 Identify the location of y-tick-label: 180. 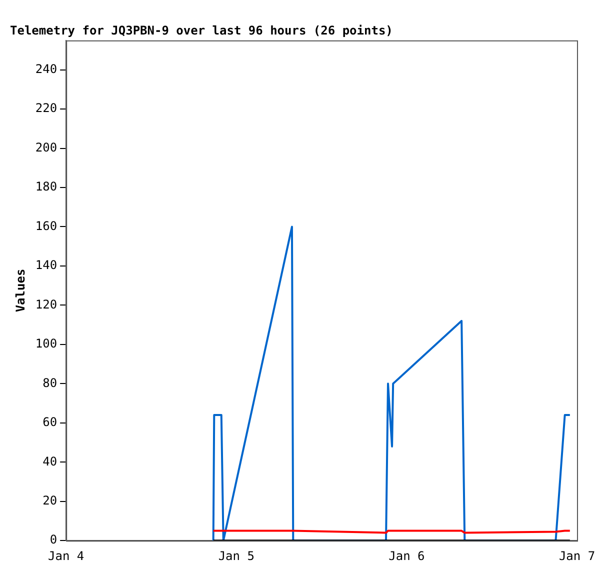
(46, 187).